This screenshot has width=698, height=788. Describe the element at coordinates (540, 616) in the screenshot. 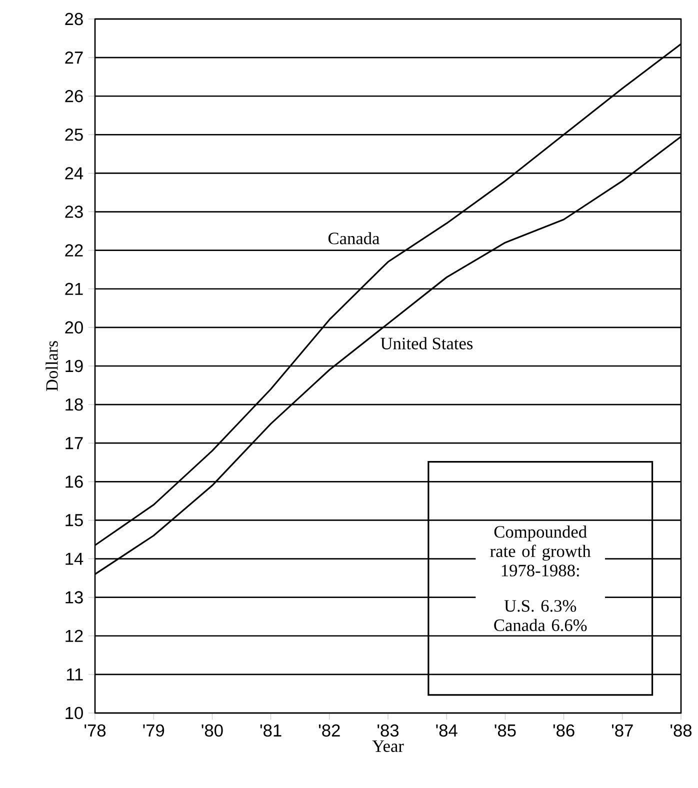

I see `annotation: U.S. 6.3% Canada 6.6%` at that location.